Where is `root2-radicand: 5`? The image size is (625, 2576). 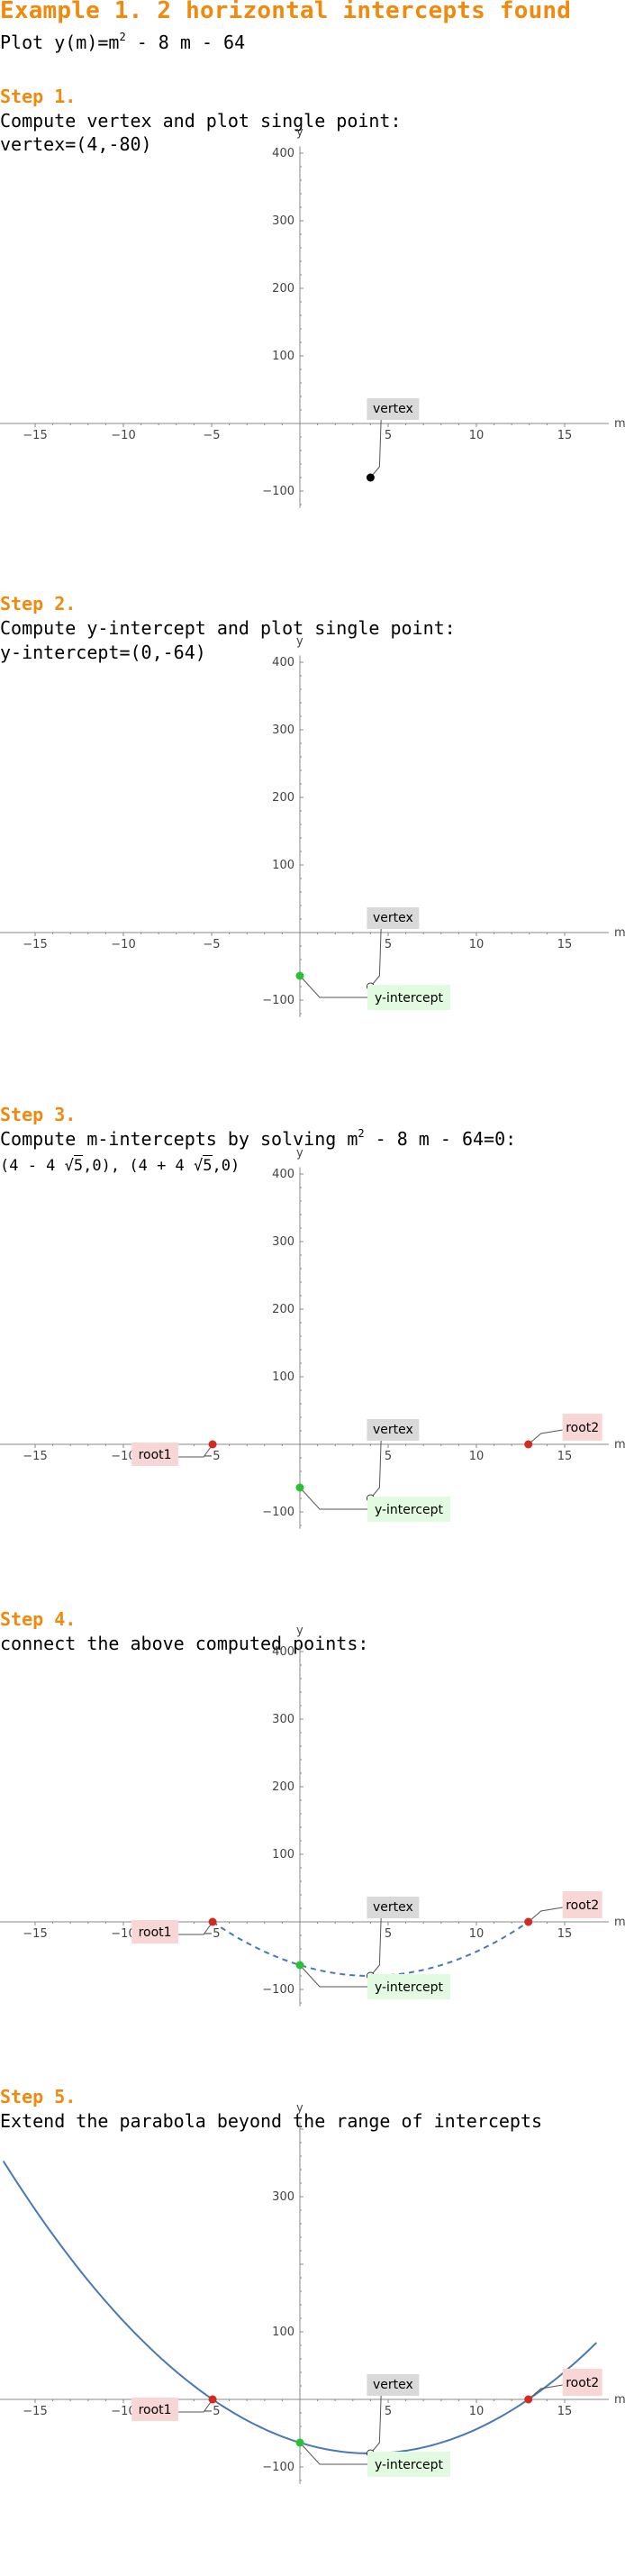
root2-radicand: 5 is located at coordinates (208, 1165).